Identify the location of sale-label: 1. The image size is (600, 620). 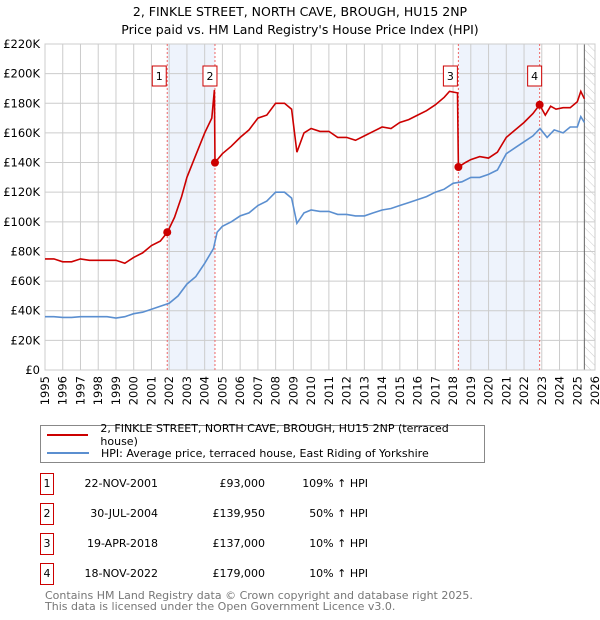
(159, 76).